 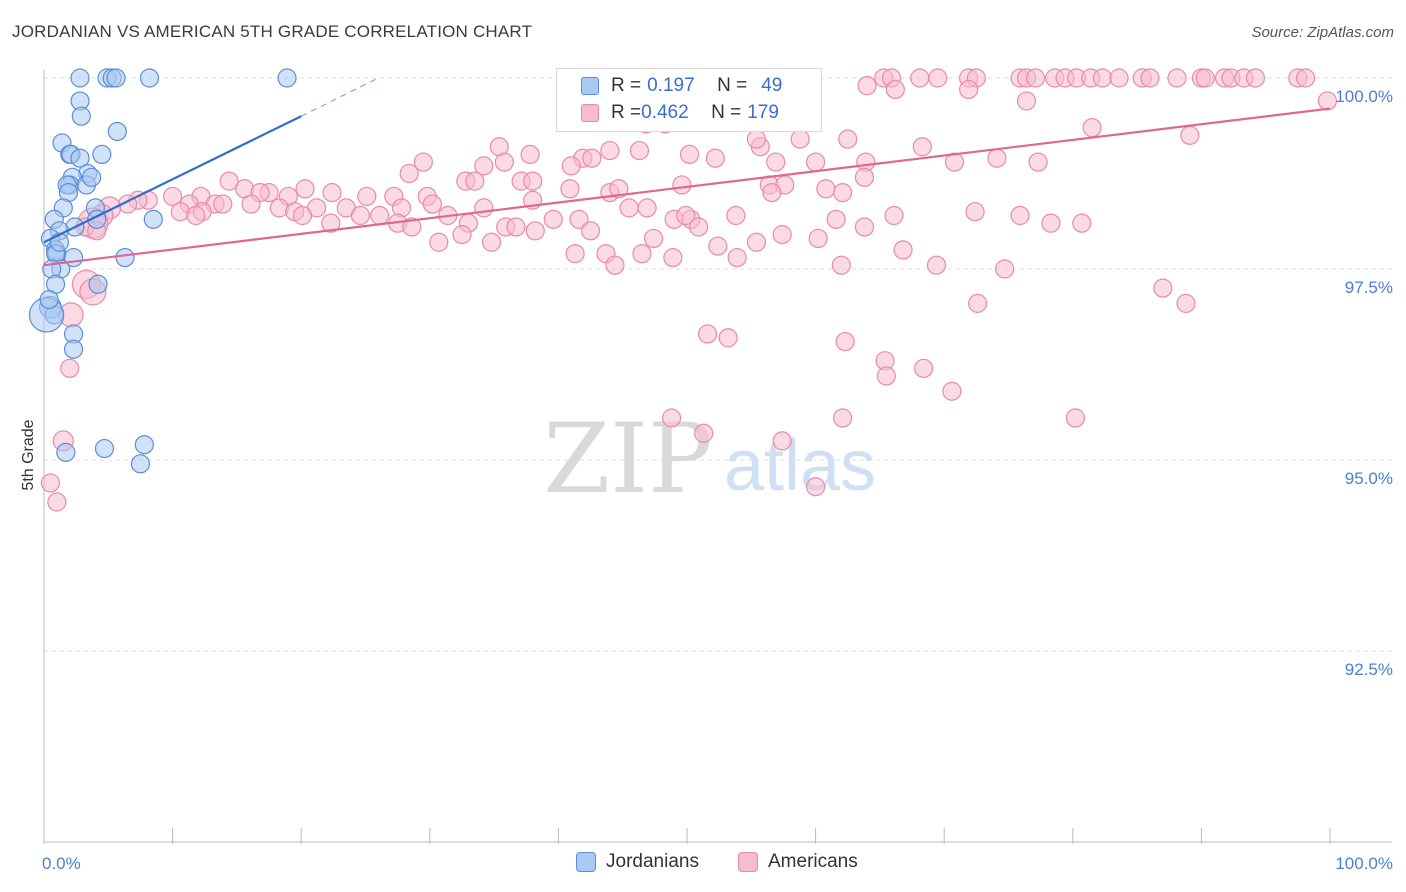 I want to click on y-tick-label-1: 95.0%, so click(x=1369, y=478).